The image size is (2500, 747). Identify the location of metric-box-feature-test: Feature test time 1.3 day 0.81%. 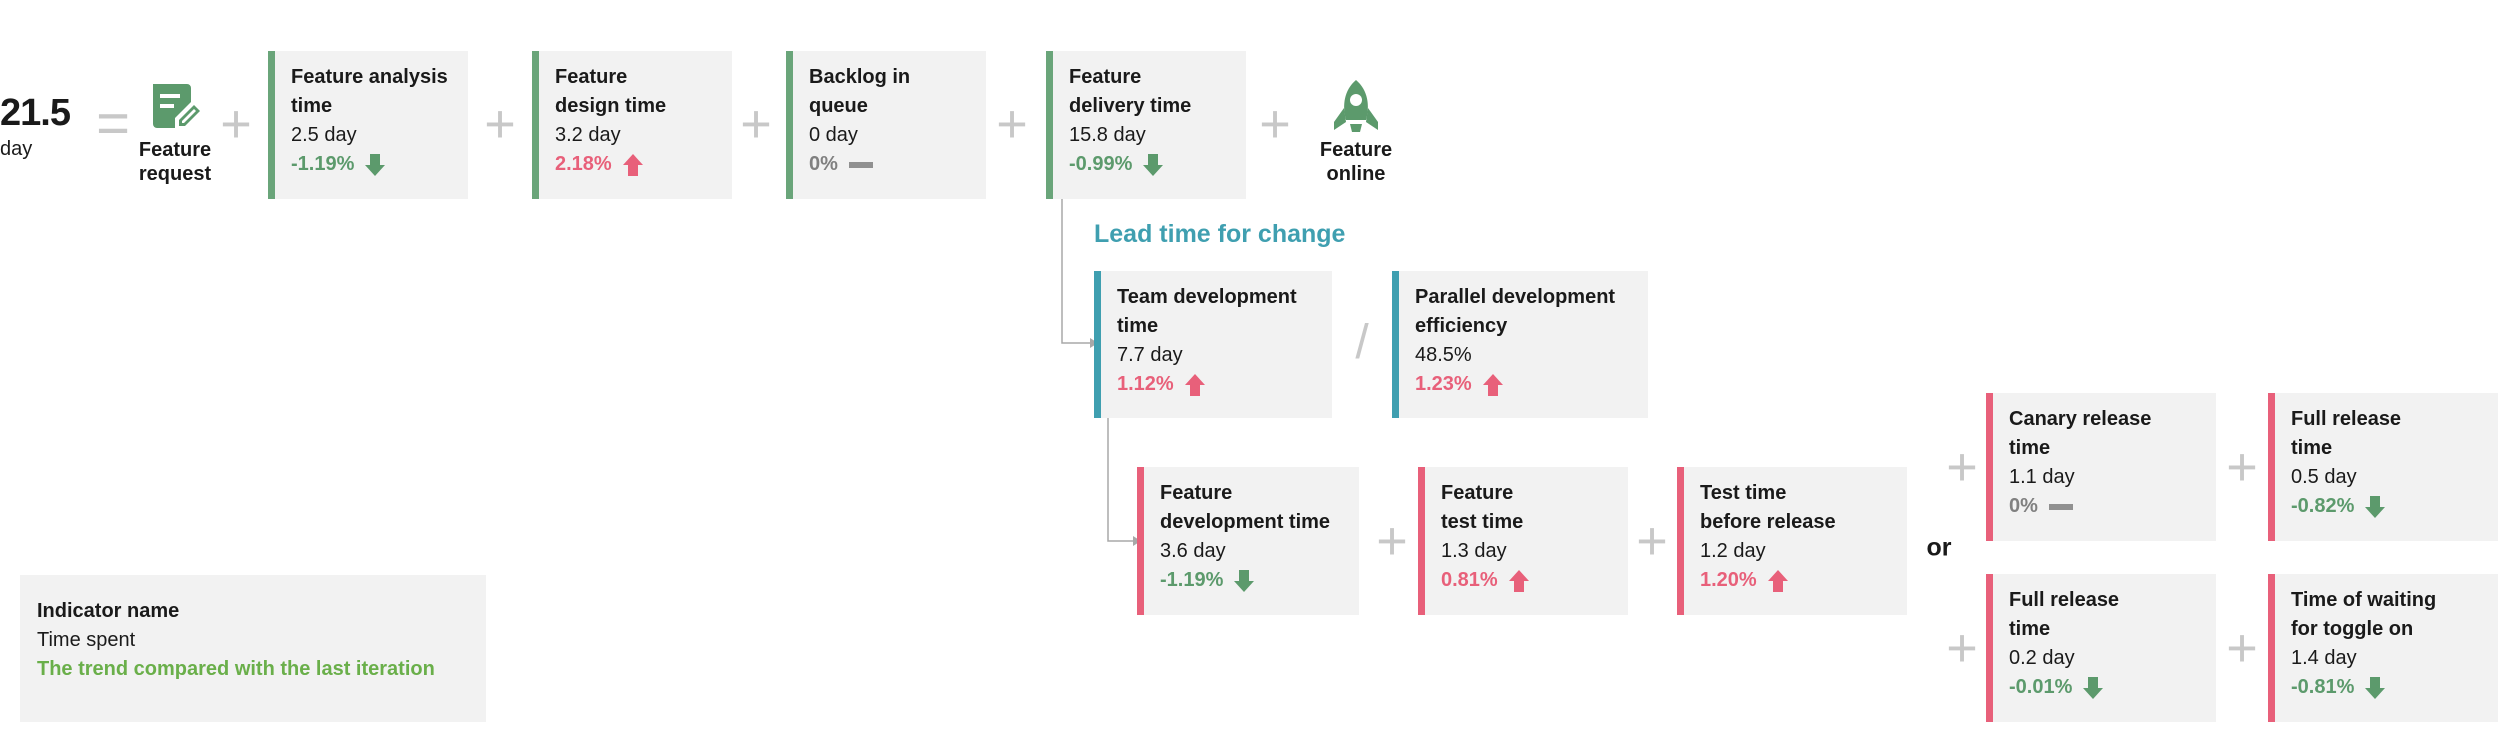
(1523, 541).